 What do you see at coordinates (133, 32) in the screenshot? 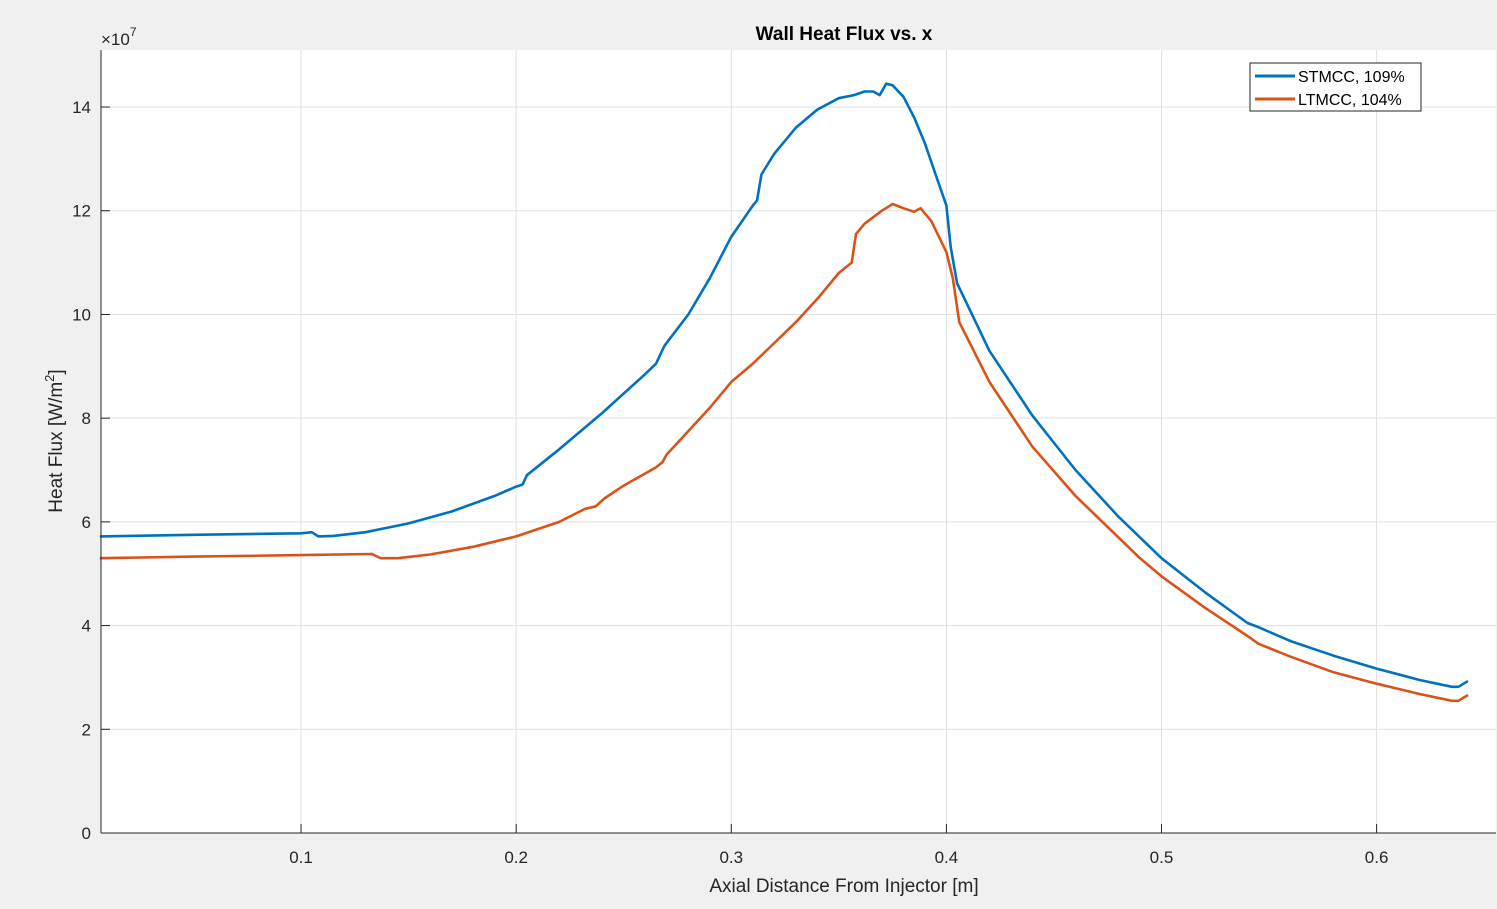
I see `y-exponent-power: 7` at bounding box center [133, 32].